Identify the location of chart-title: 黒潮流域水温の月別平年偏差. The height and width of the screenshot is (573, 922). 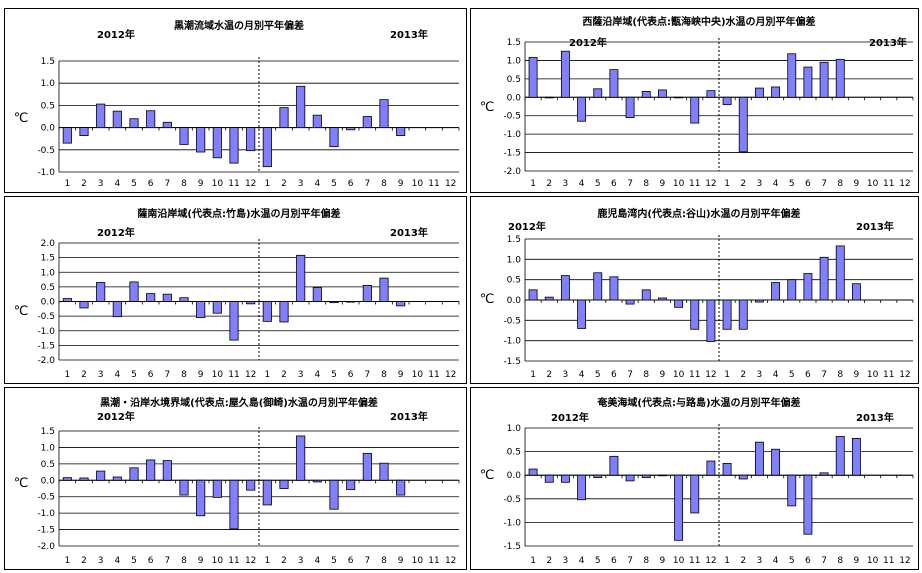
(239, 25).